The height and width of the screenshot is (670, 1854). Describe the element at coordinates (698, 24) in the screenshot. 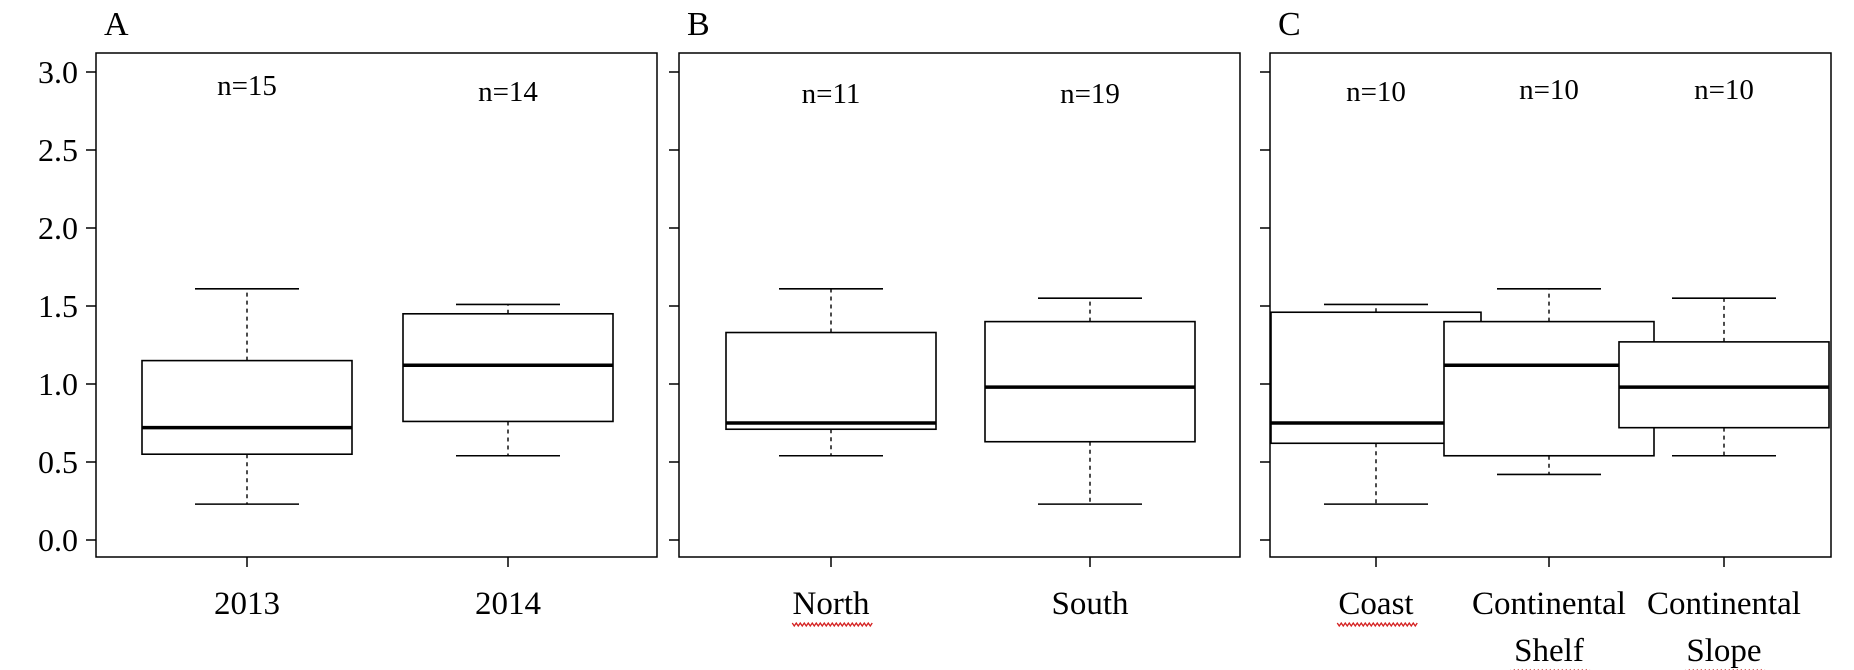

I see `panel-label: B` at that location.